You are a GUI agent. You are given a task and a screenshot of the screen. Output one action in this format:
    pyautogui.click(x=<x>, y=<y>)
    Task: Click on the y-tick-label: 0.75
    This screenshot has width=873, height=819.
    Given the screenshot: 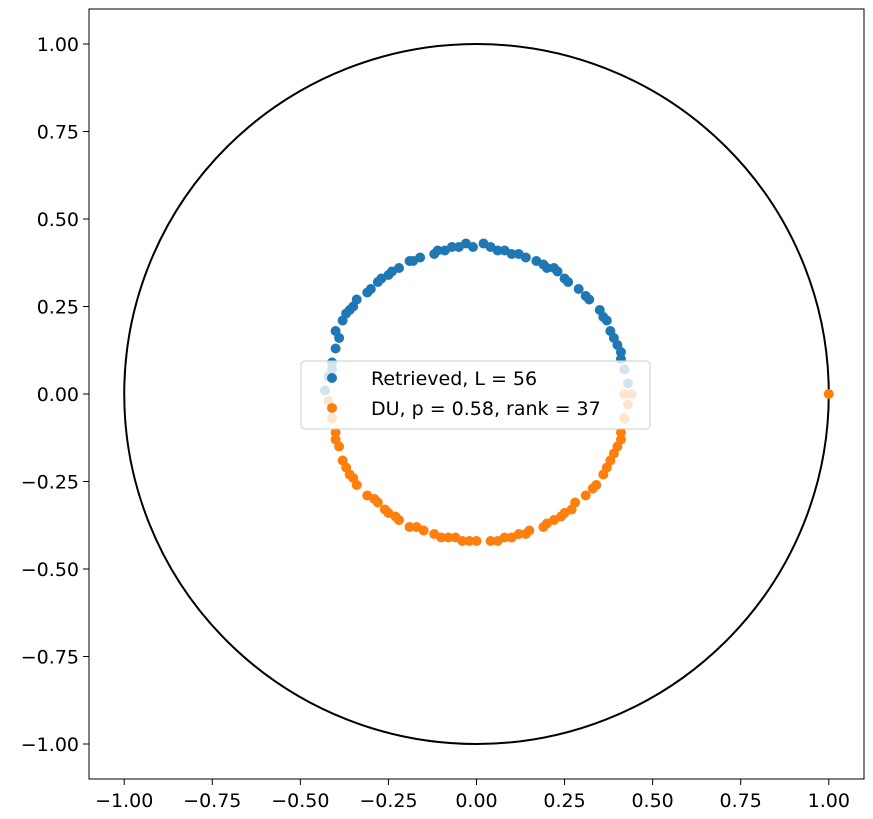 What is the action you would take?
    pyautogui.click(x=58, y=133)
    